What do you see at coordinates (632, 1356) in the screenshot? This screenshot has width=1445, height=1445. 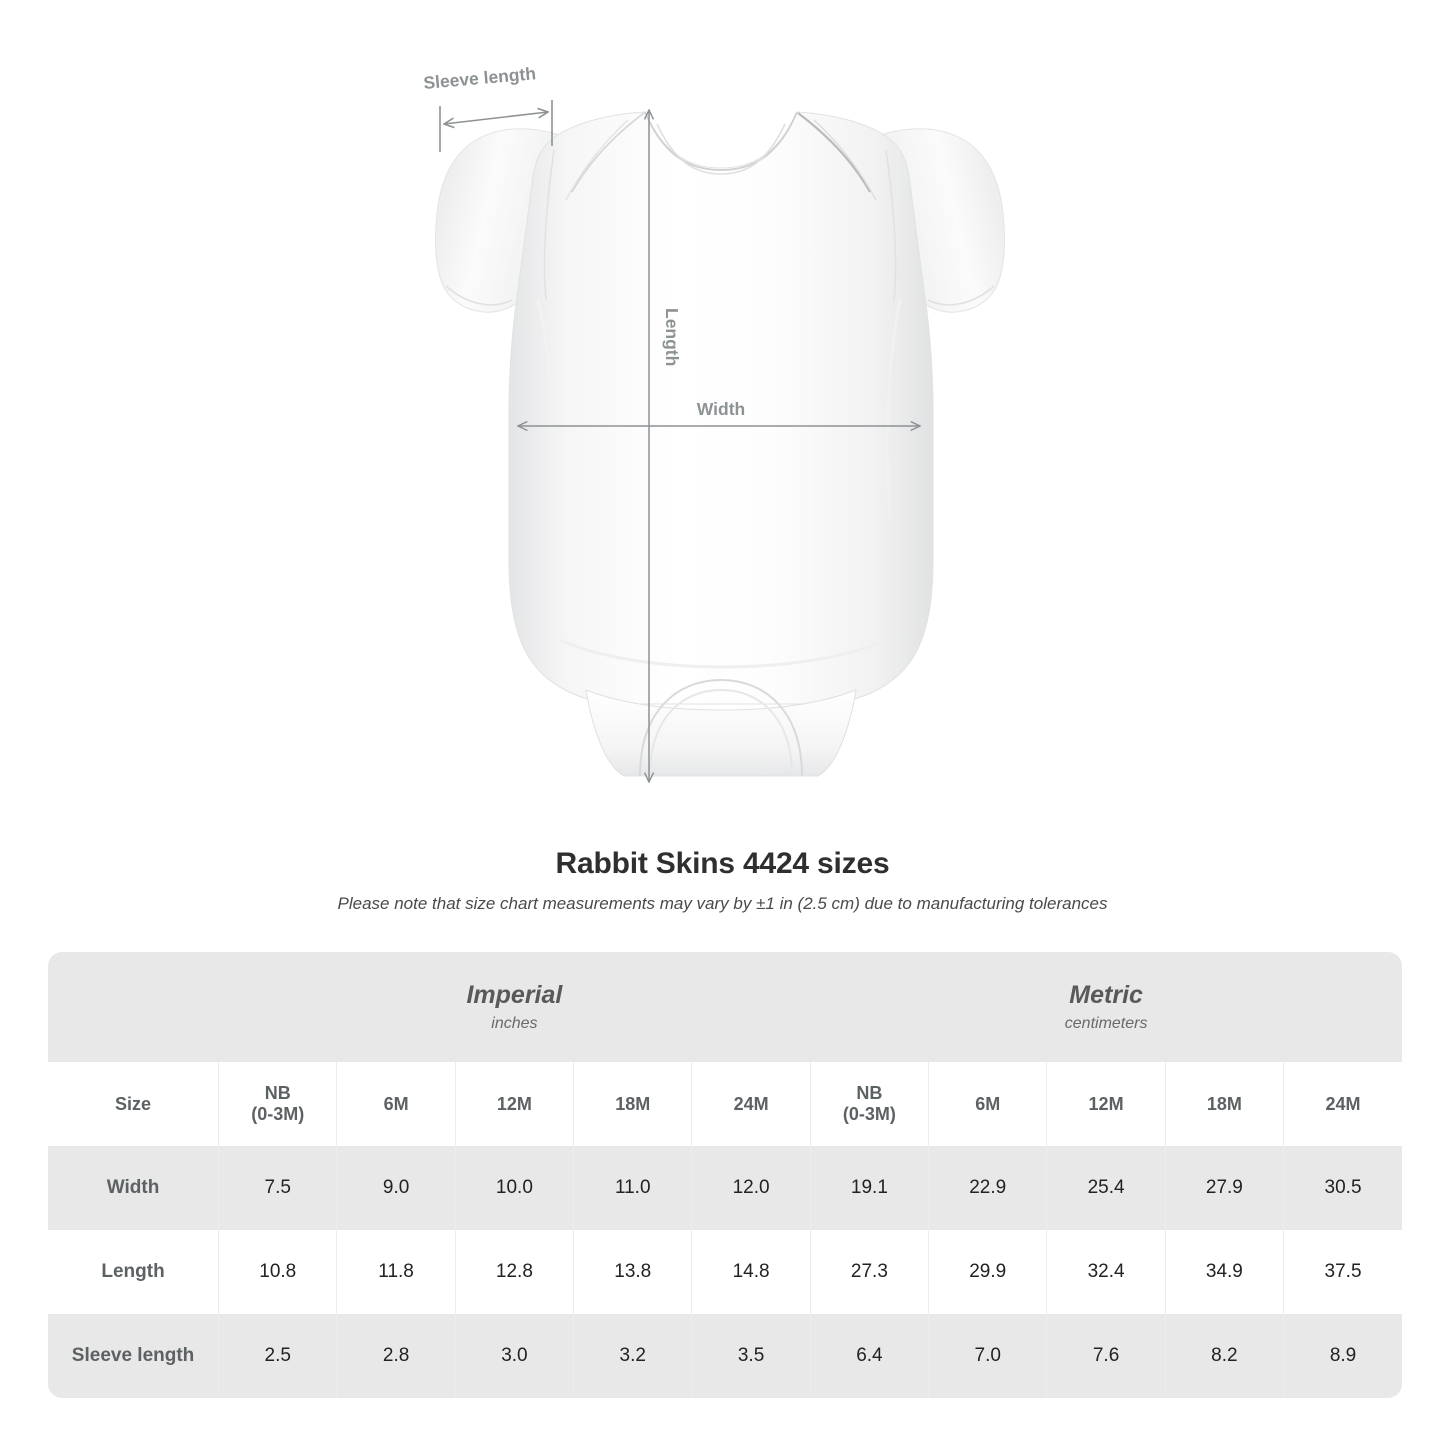 I see `cell-r2-c3: 3.2` at bounding box center [632, 1356].